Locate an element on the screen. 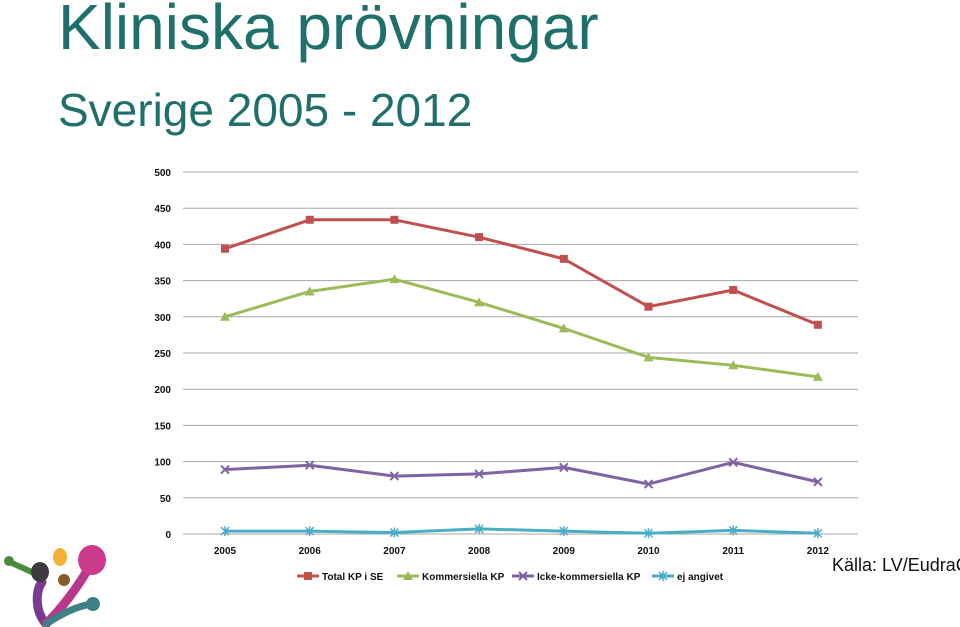 The height and width of the screenshot is (627, 960). y-tick-label: 150 is located at coordinates (162, 426).